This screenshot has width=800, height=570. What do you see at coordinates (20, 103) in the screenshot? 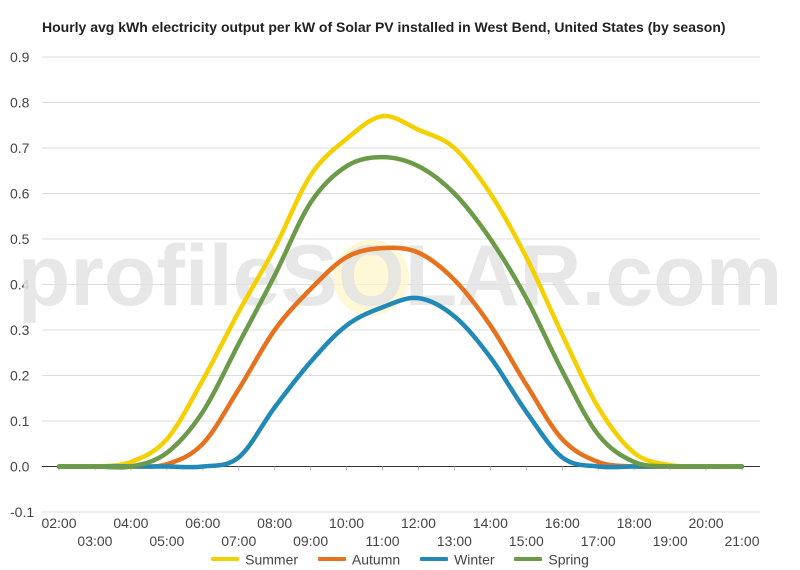
I see `y-tick-label: 0.8` at bounding box center [20, 103].